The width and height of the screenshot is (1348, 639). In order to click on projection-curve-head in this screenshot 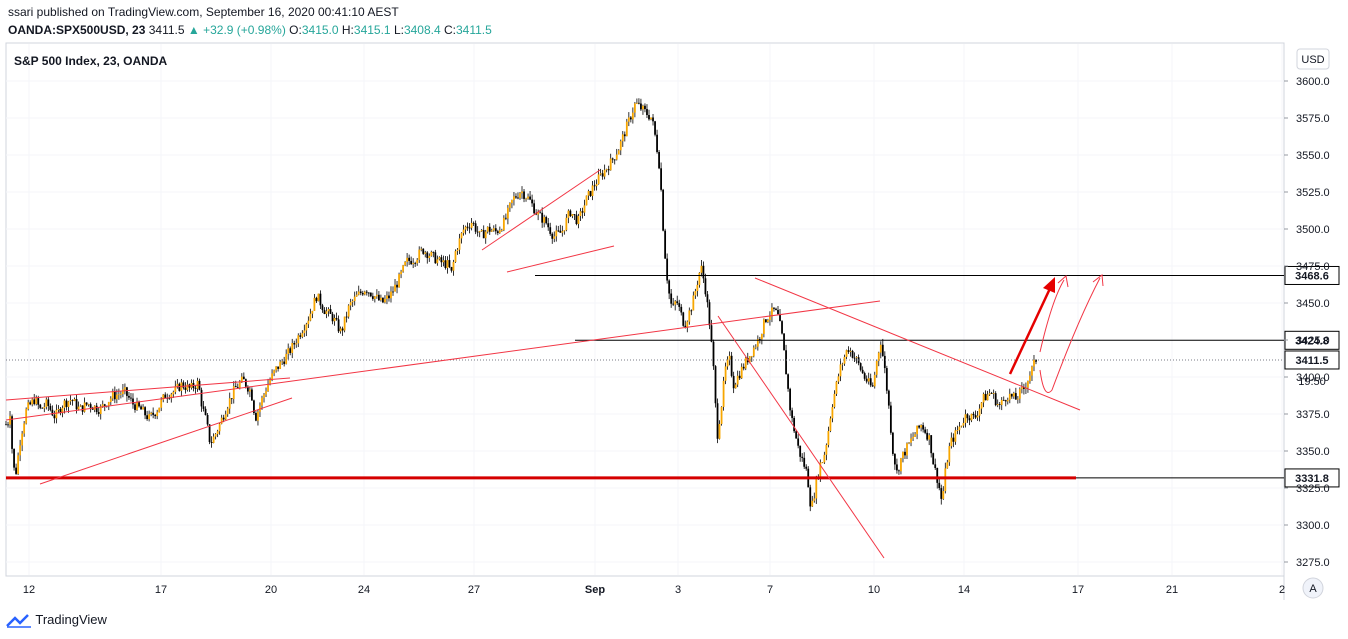, I will do `click(1063, 281)`.